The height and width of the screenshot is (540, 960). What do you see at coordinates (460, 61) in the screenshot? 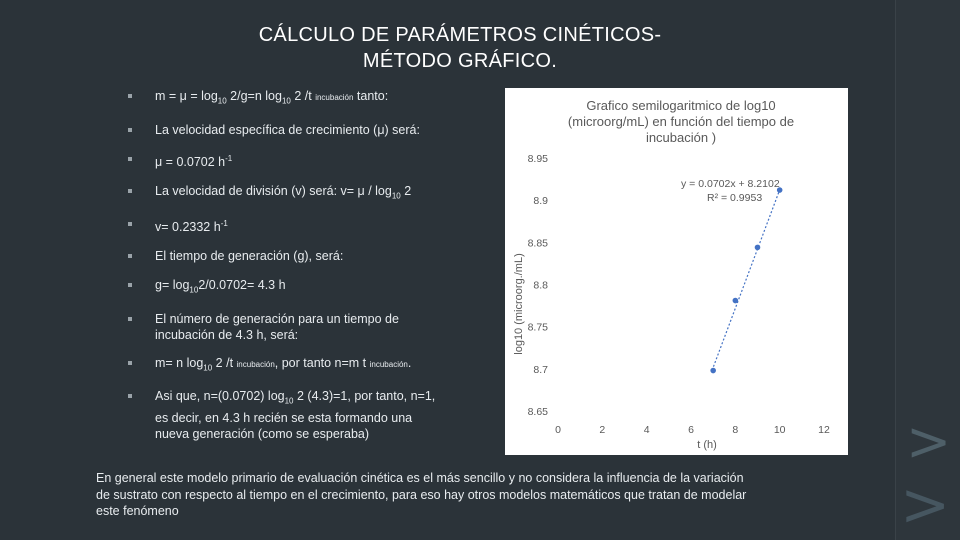
I see `title-line-2: MÉTODO GRÁFICO.` at bounding box center [460, 61].